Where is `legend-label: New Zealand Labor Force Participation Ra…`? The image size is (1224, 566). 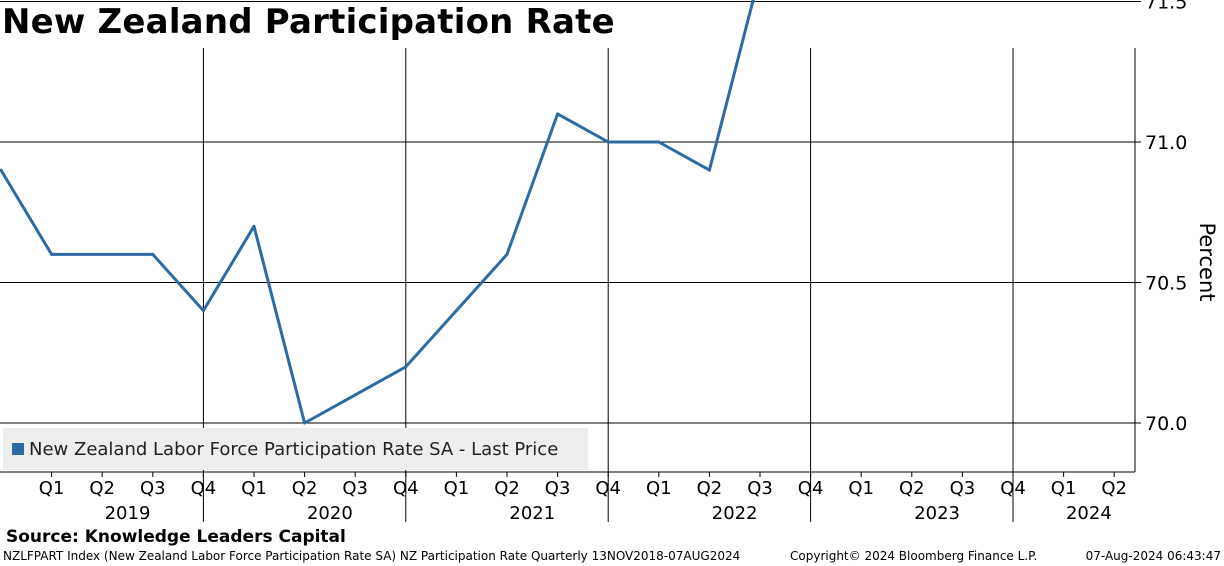
legend-label: New Zealand Labor Force Participation Ra… is located at coordinates (293, 449).